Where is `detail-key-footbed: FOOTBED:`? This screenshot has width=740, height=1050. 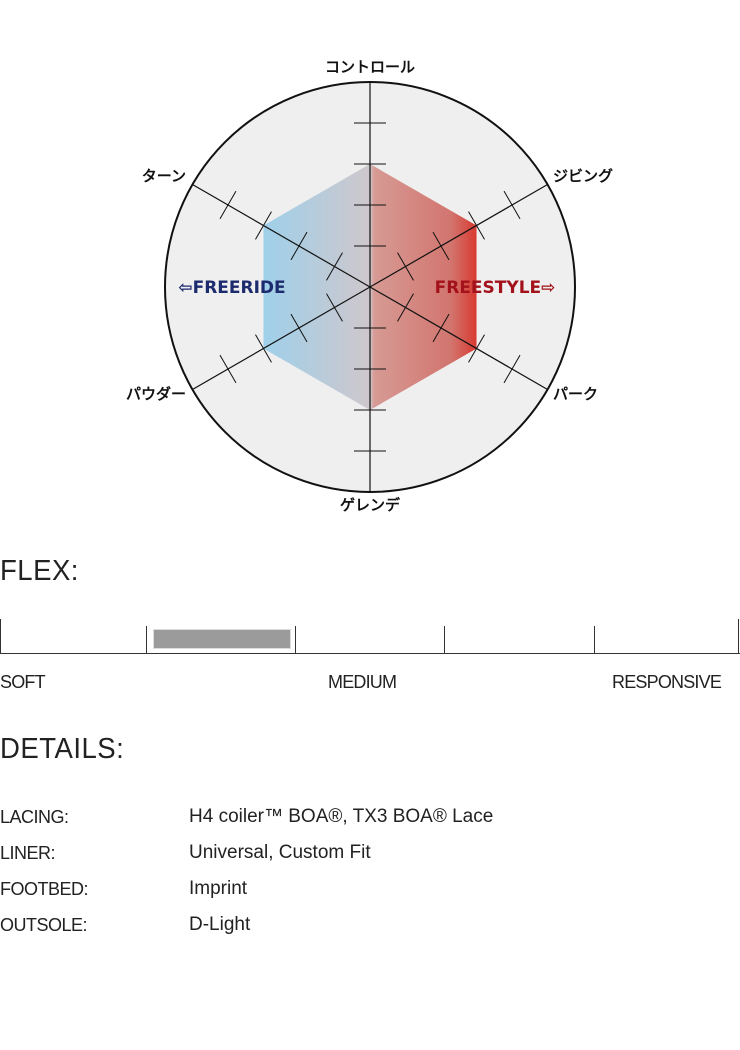 detail-key-footbed: FOOTBED: is located at coordinates (44, 889).